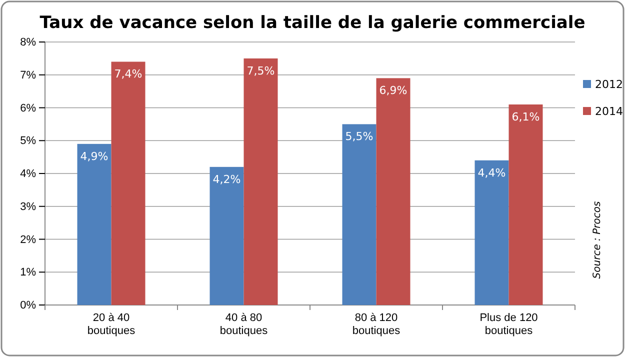  I want to click on data-label: 4,9%, so click(94, 156).